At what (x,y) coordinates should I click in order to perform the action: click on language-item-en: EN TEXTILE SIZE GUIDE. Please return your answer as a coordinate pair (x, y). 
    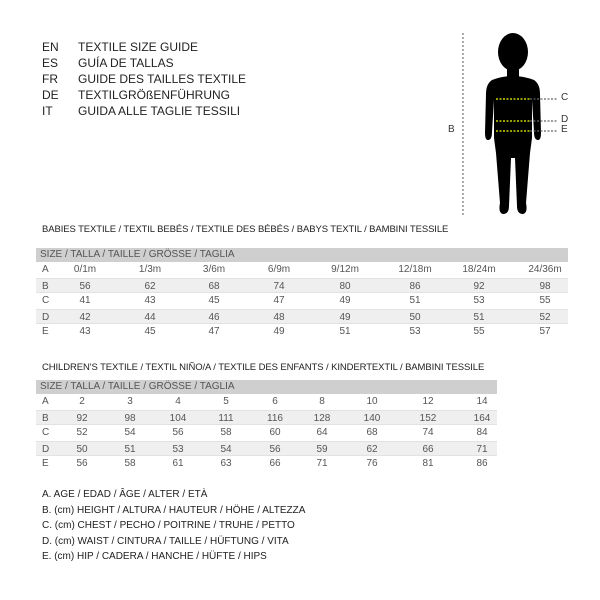
    Looking at the image, I should click on (144, 47).